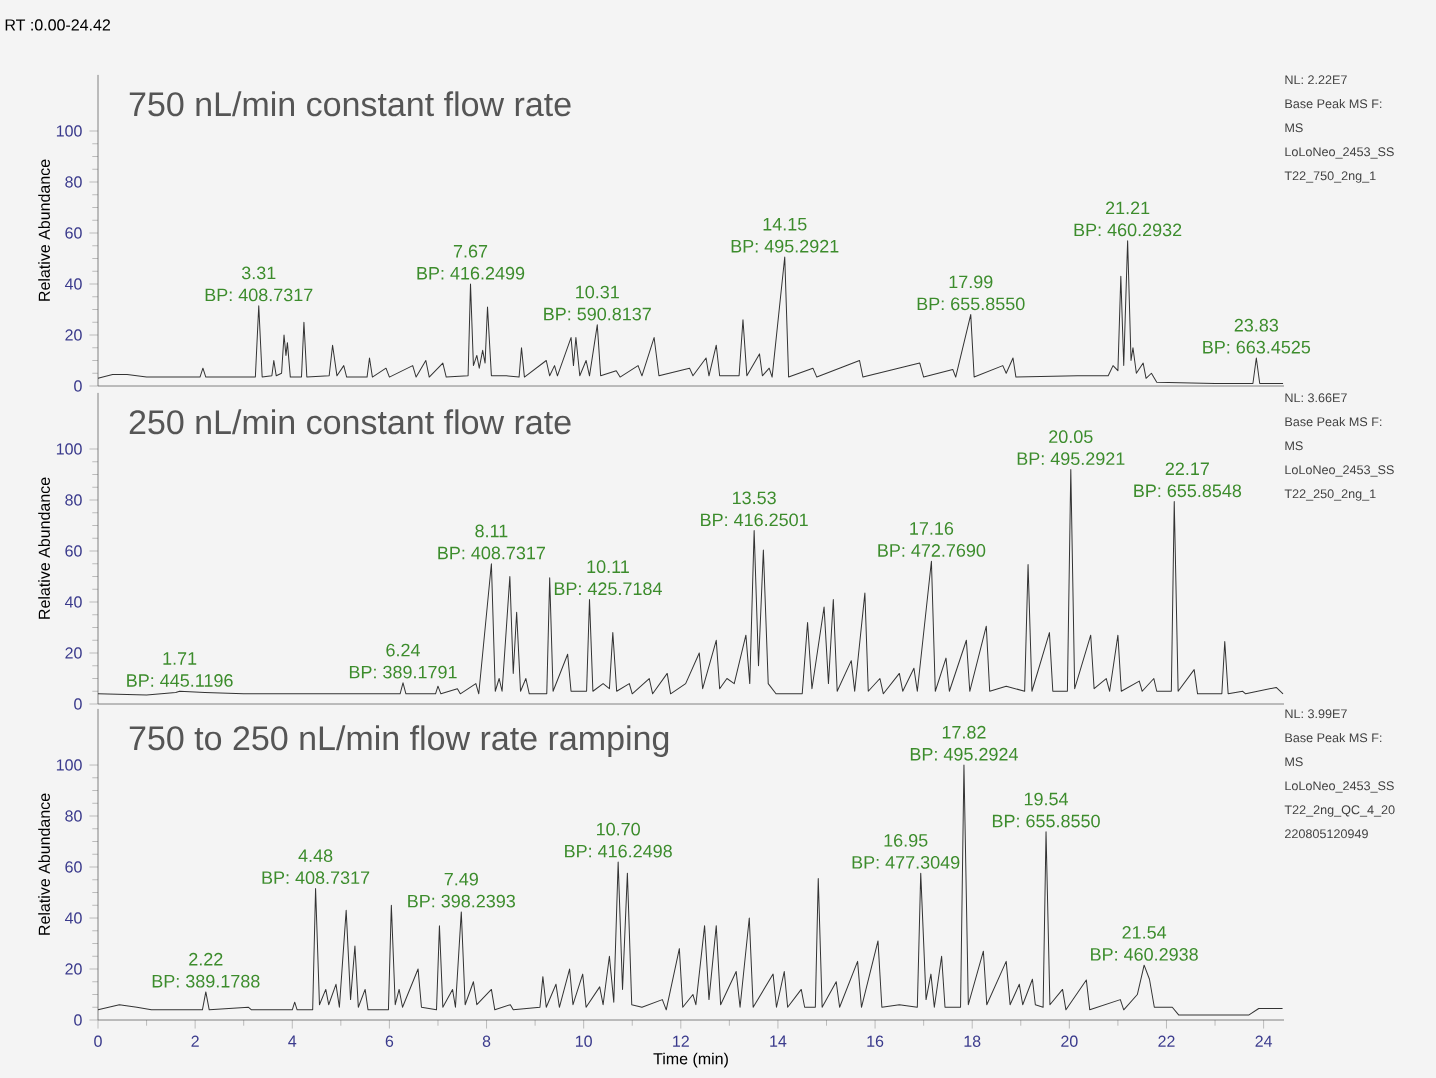  I want to click on annotation: 21.21, so click(1128, 208).